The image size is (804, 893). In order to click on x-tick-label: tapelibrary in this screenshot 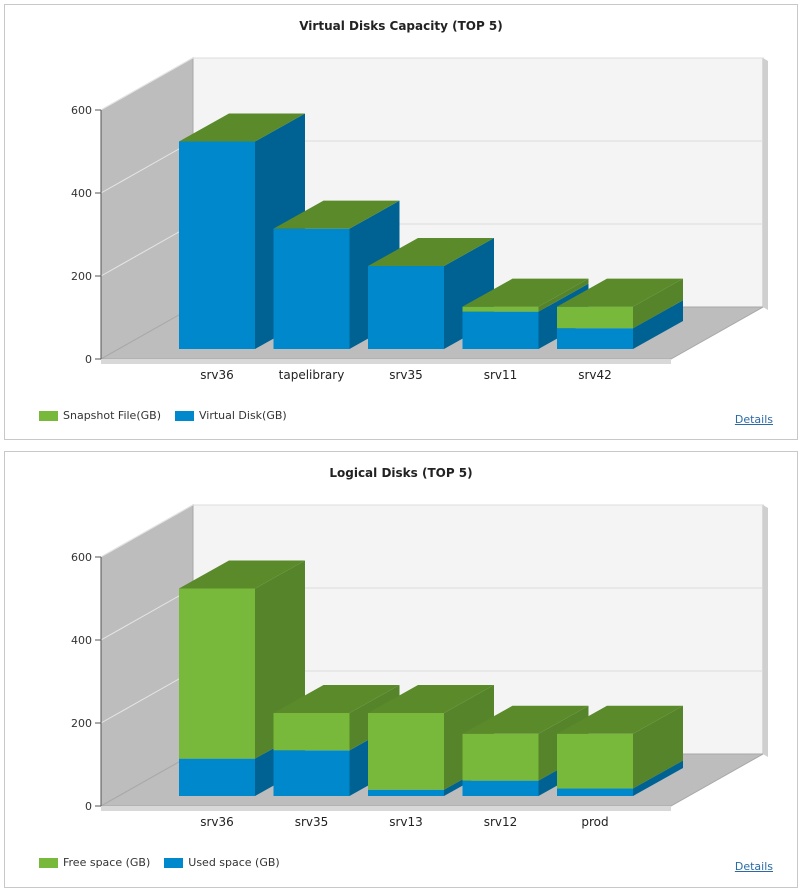, I will do `click(312, 375)`.